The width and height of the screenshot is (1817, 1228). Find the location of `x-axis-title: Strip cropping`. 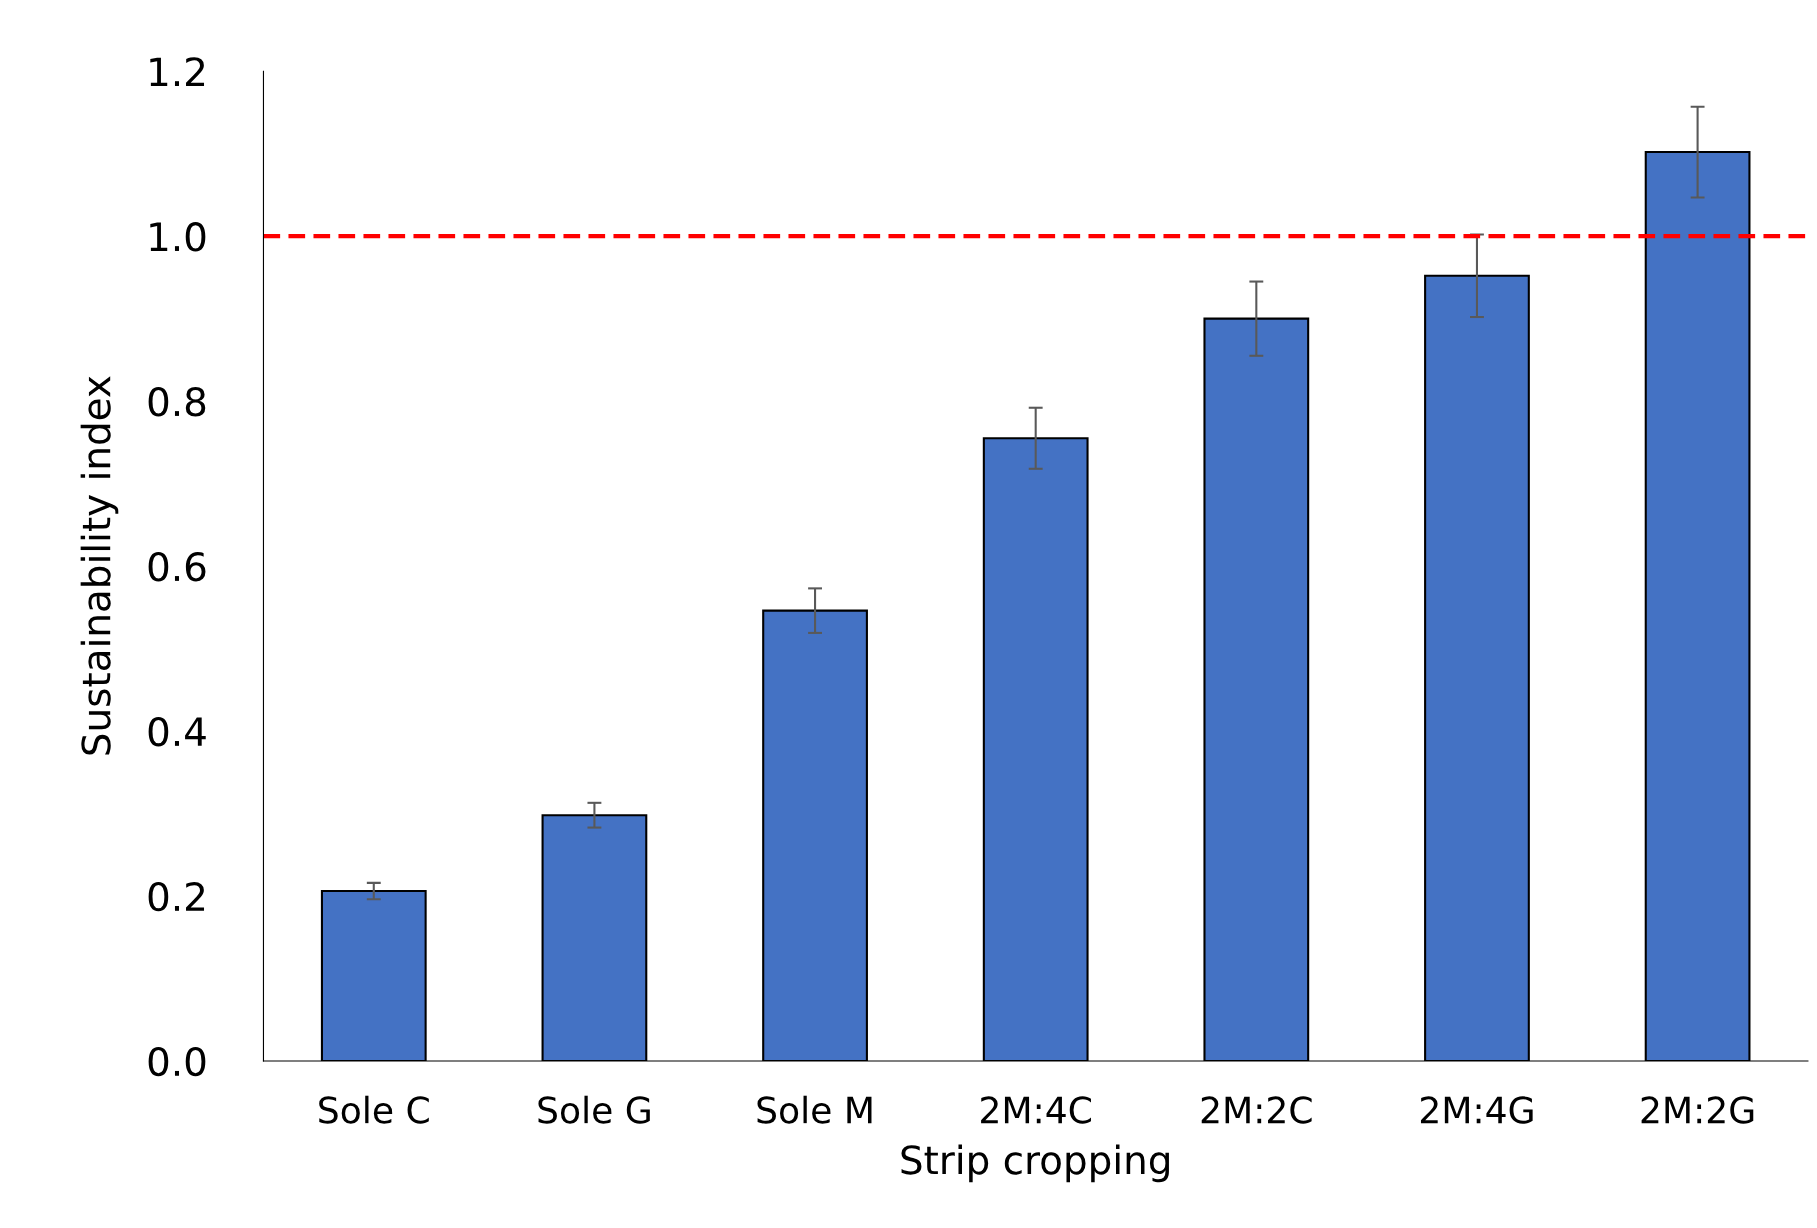

x-axis-title: Strip cropping is located at coordinates (1035, 1163).